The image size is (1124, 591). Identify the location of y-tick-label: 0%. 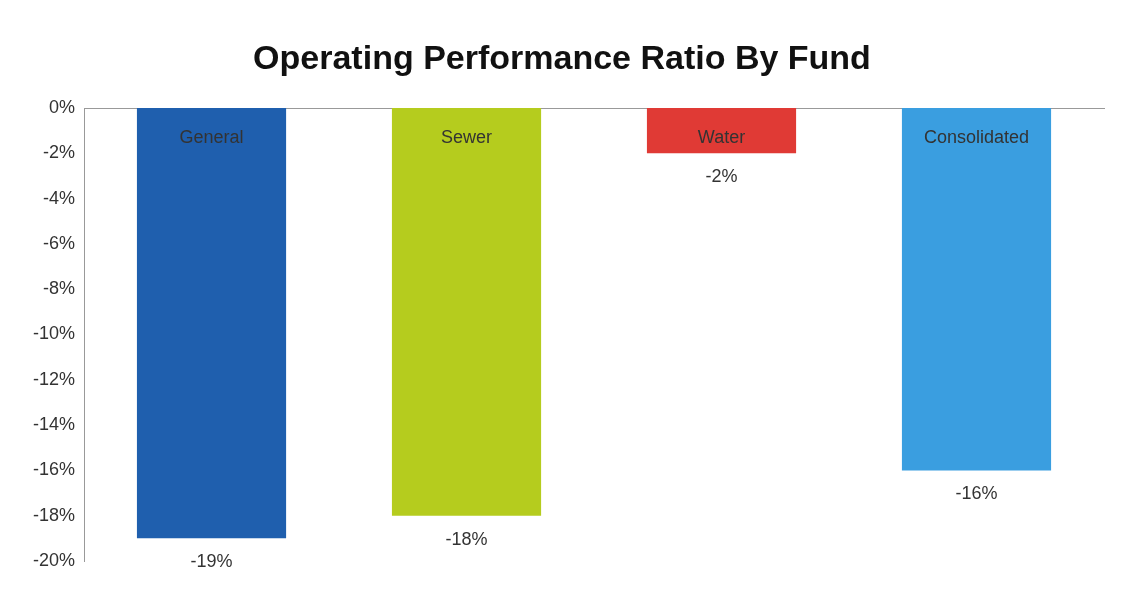
(62, 106).